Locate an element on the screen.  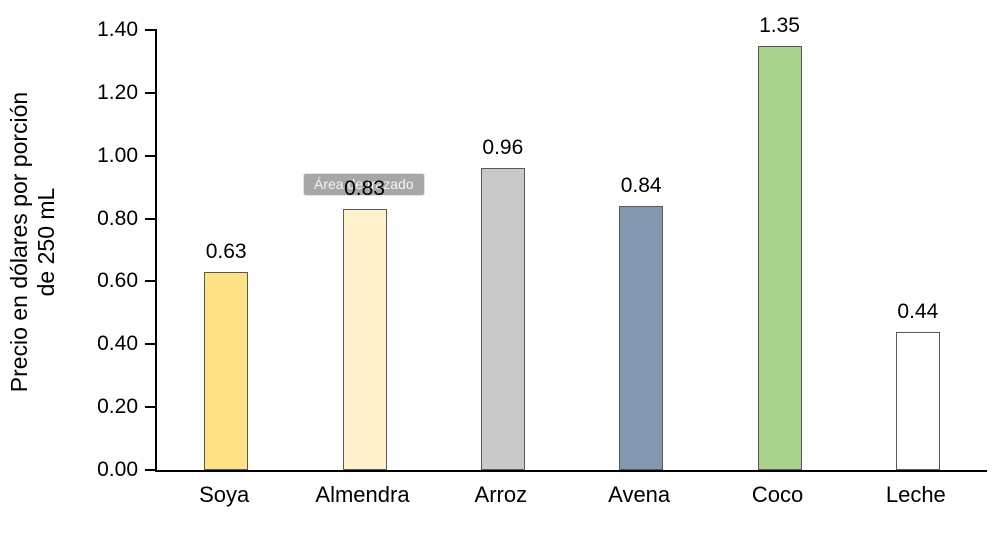
y-tick-label: 1.00 is located at coordinates (117, 155).